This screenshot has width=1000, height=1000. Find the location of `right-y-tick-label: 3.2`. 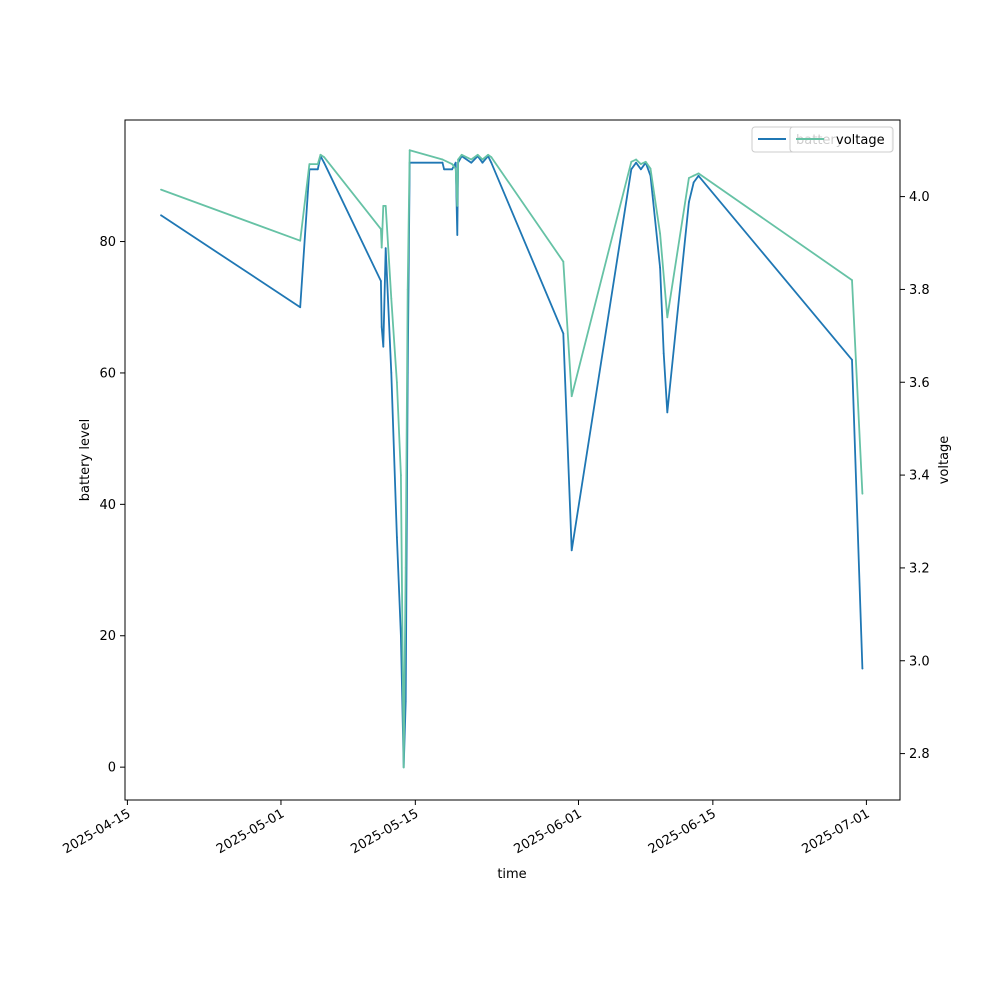

right-y-tick-label: 3.2 is located at coordinates (919, 568).